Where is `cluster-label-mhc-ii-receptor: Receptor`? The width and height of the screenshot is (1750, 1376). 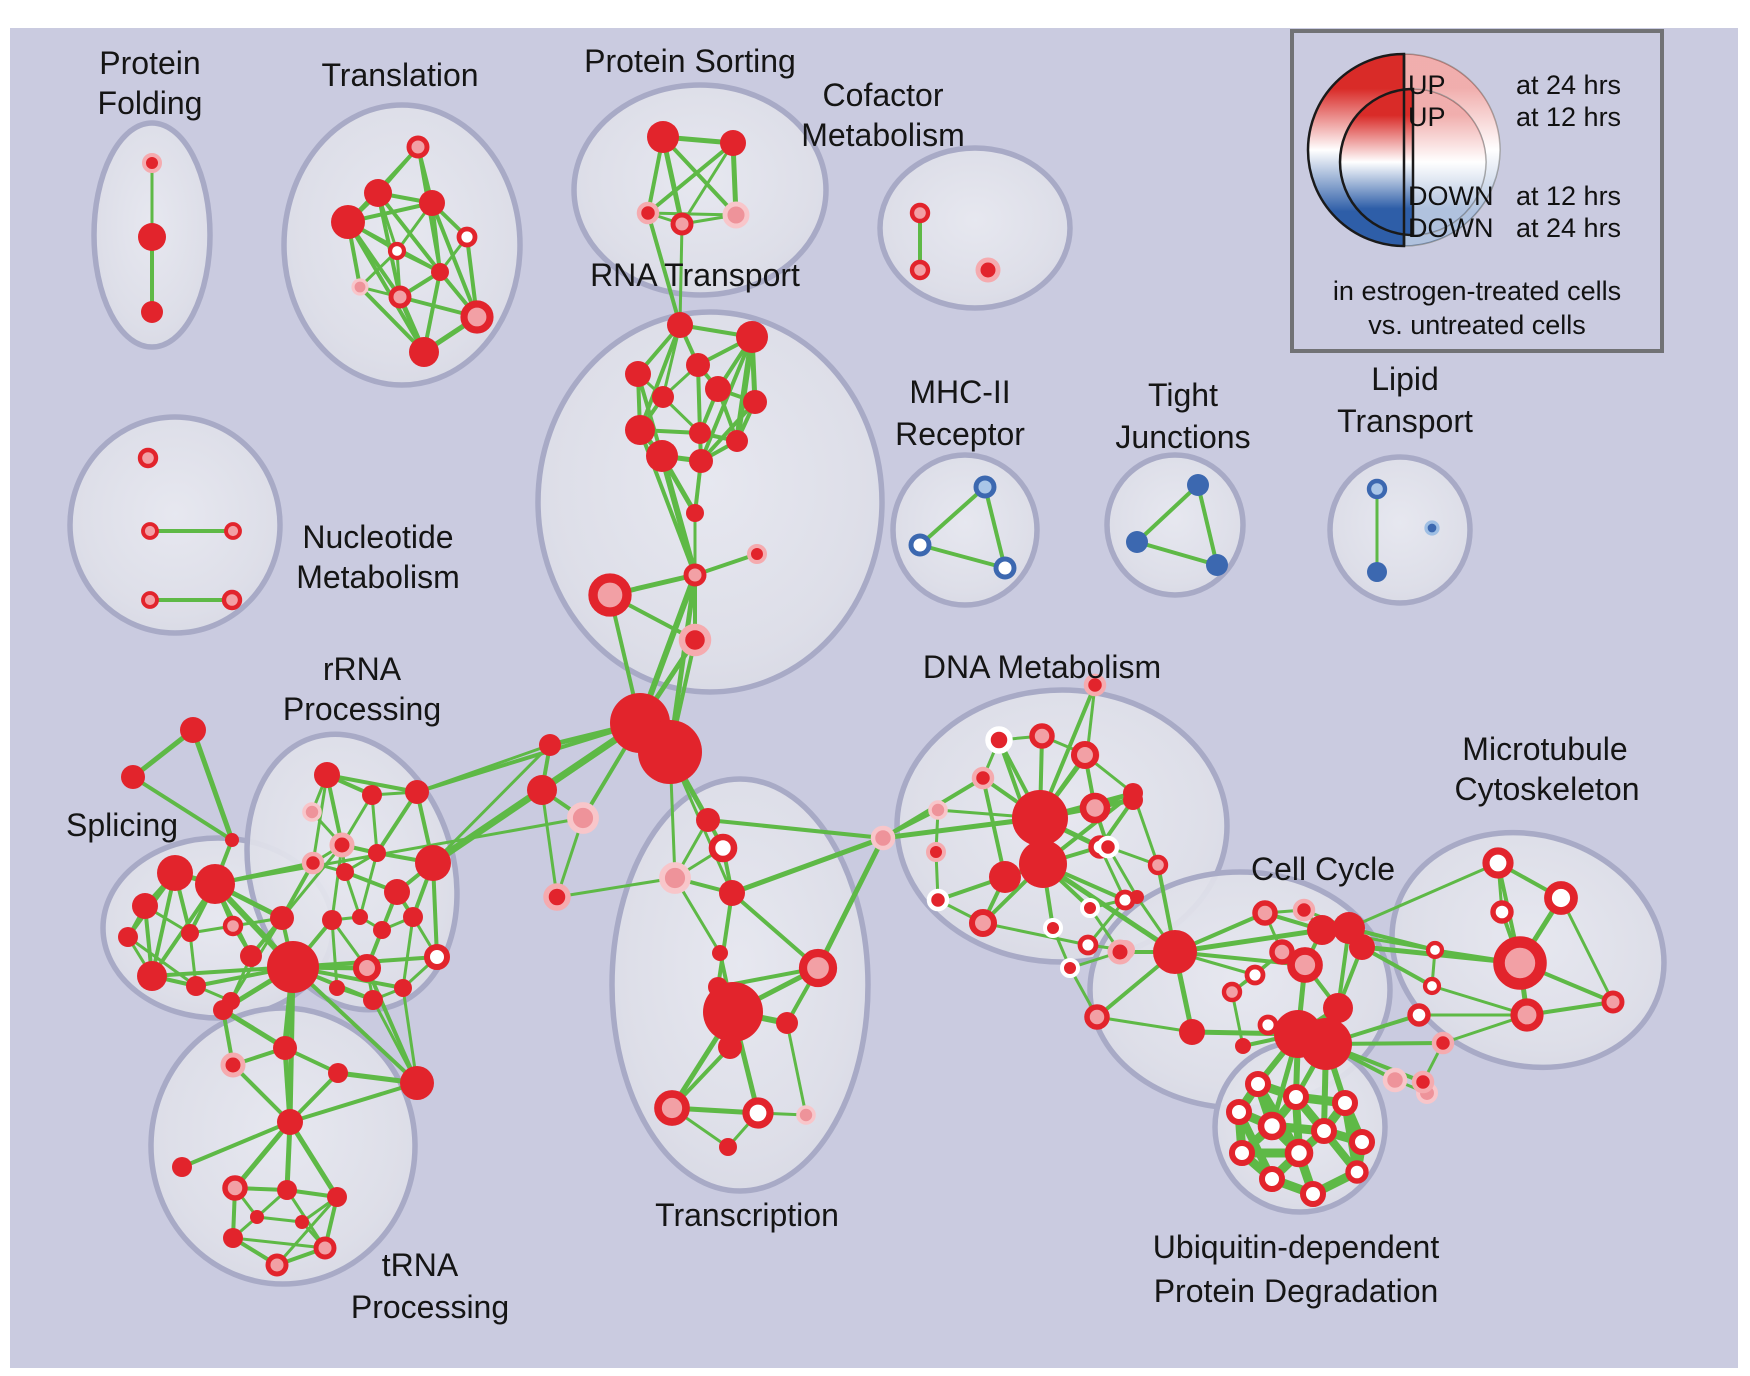
cluster-label-mhc-ii-receptor: Receptor is located at coordinates (960, 434).